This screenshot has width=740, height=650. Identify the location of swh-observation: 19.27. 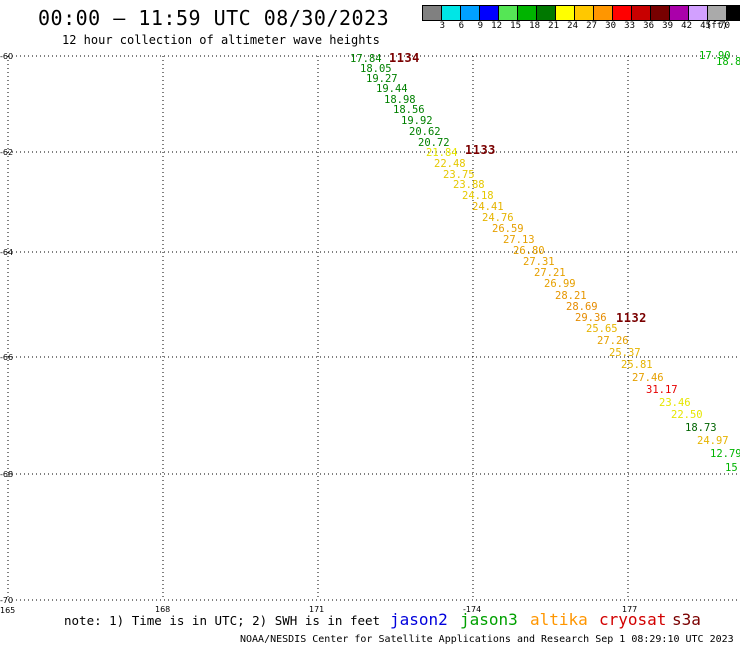
(382, 79).